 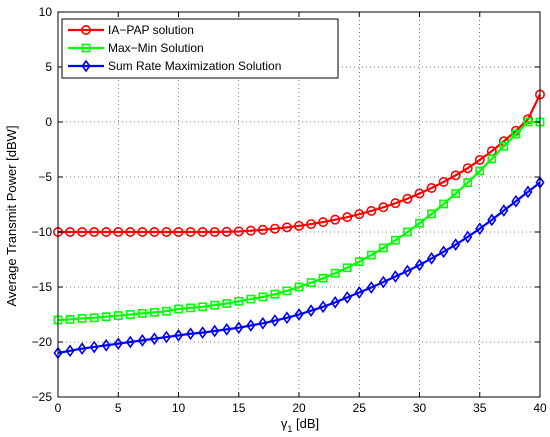 What do you see at coordinates (360, 408) in the screenshot?
I see `x-tick-label: 25` at bounding box center [360, 408].